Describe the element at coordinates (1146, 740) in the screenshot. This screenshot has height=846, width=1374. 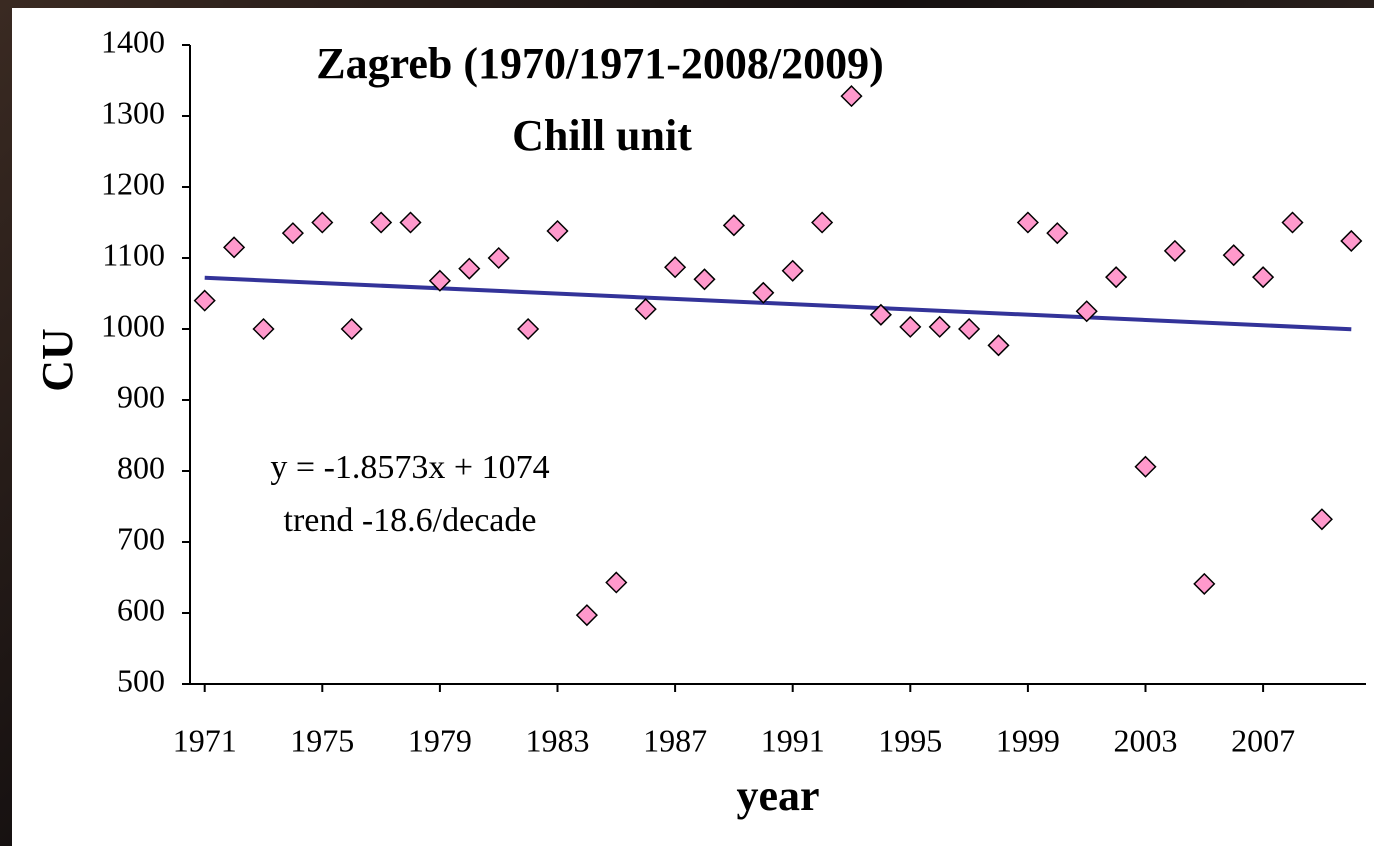
I see `x-tick-label: 2003` at that location.